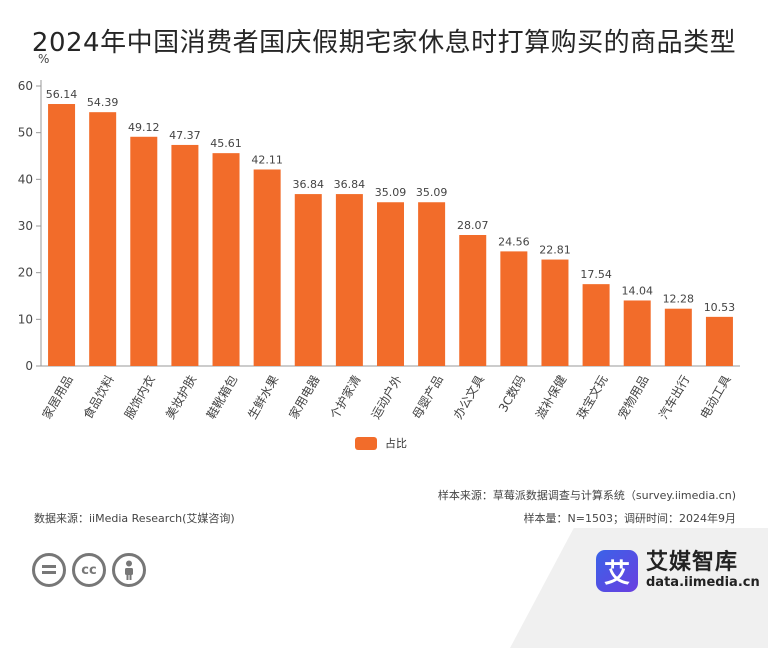  I want to click on legend-label: 占比, so click(396, 443).